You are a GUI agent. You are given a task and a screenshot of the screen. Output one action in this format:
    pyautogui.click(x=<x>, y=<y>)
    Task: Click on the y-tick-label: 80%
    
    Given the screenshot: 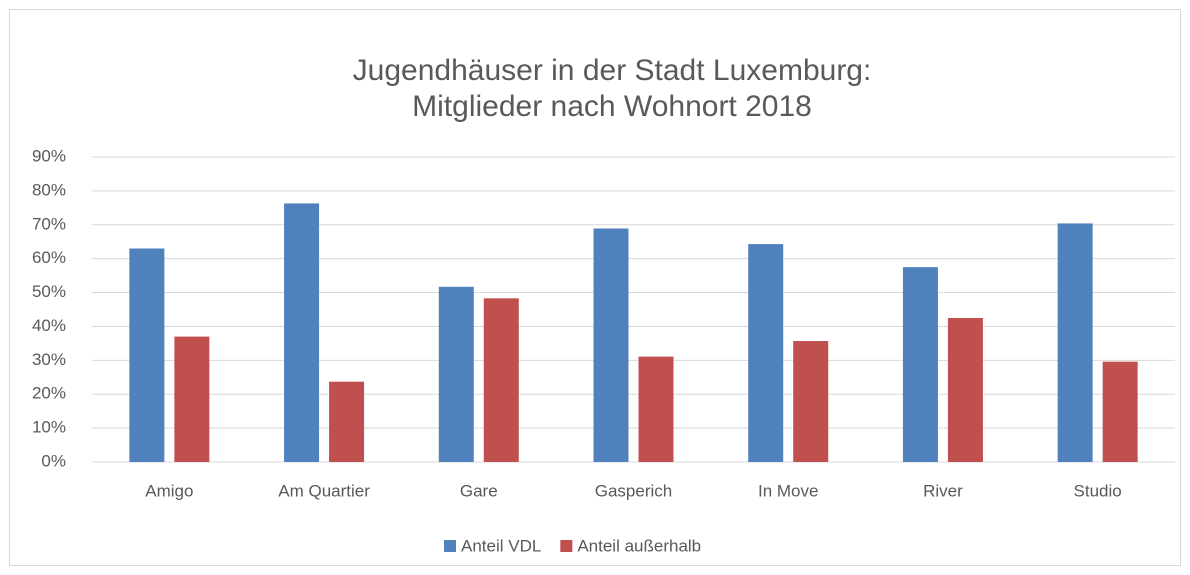 What is the action you would take?
    pyautogui.click(x=49, y=189)
    